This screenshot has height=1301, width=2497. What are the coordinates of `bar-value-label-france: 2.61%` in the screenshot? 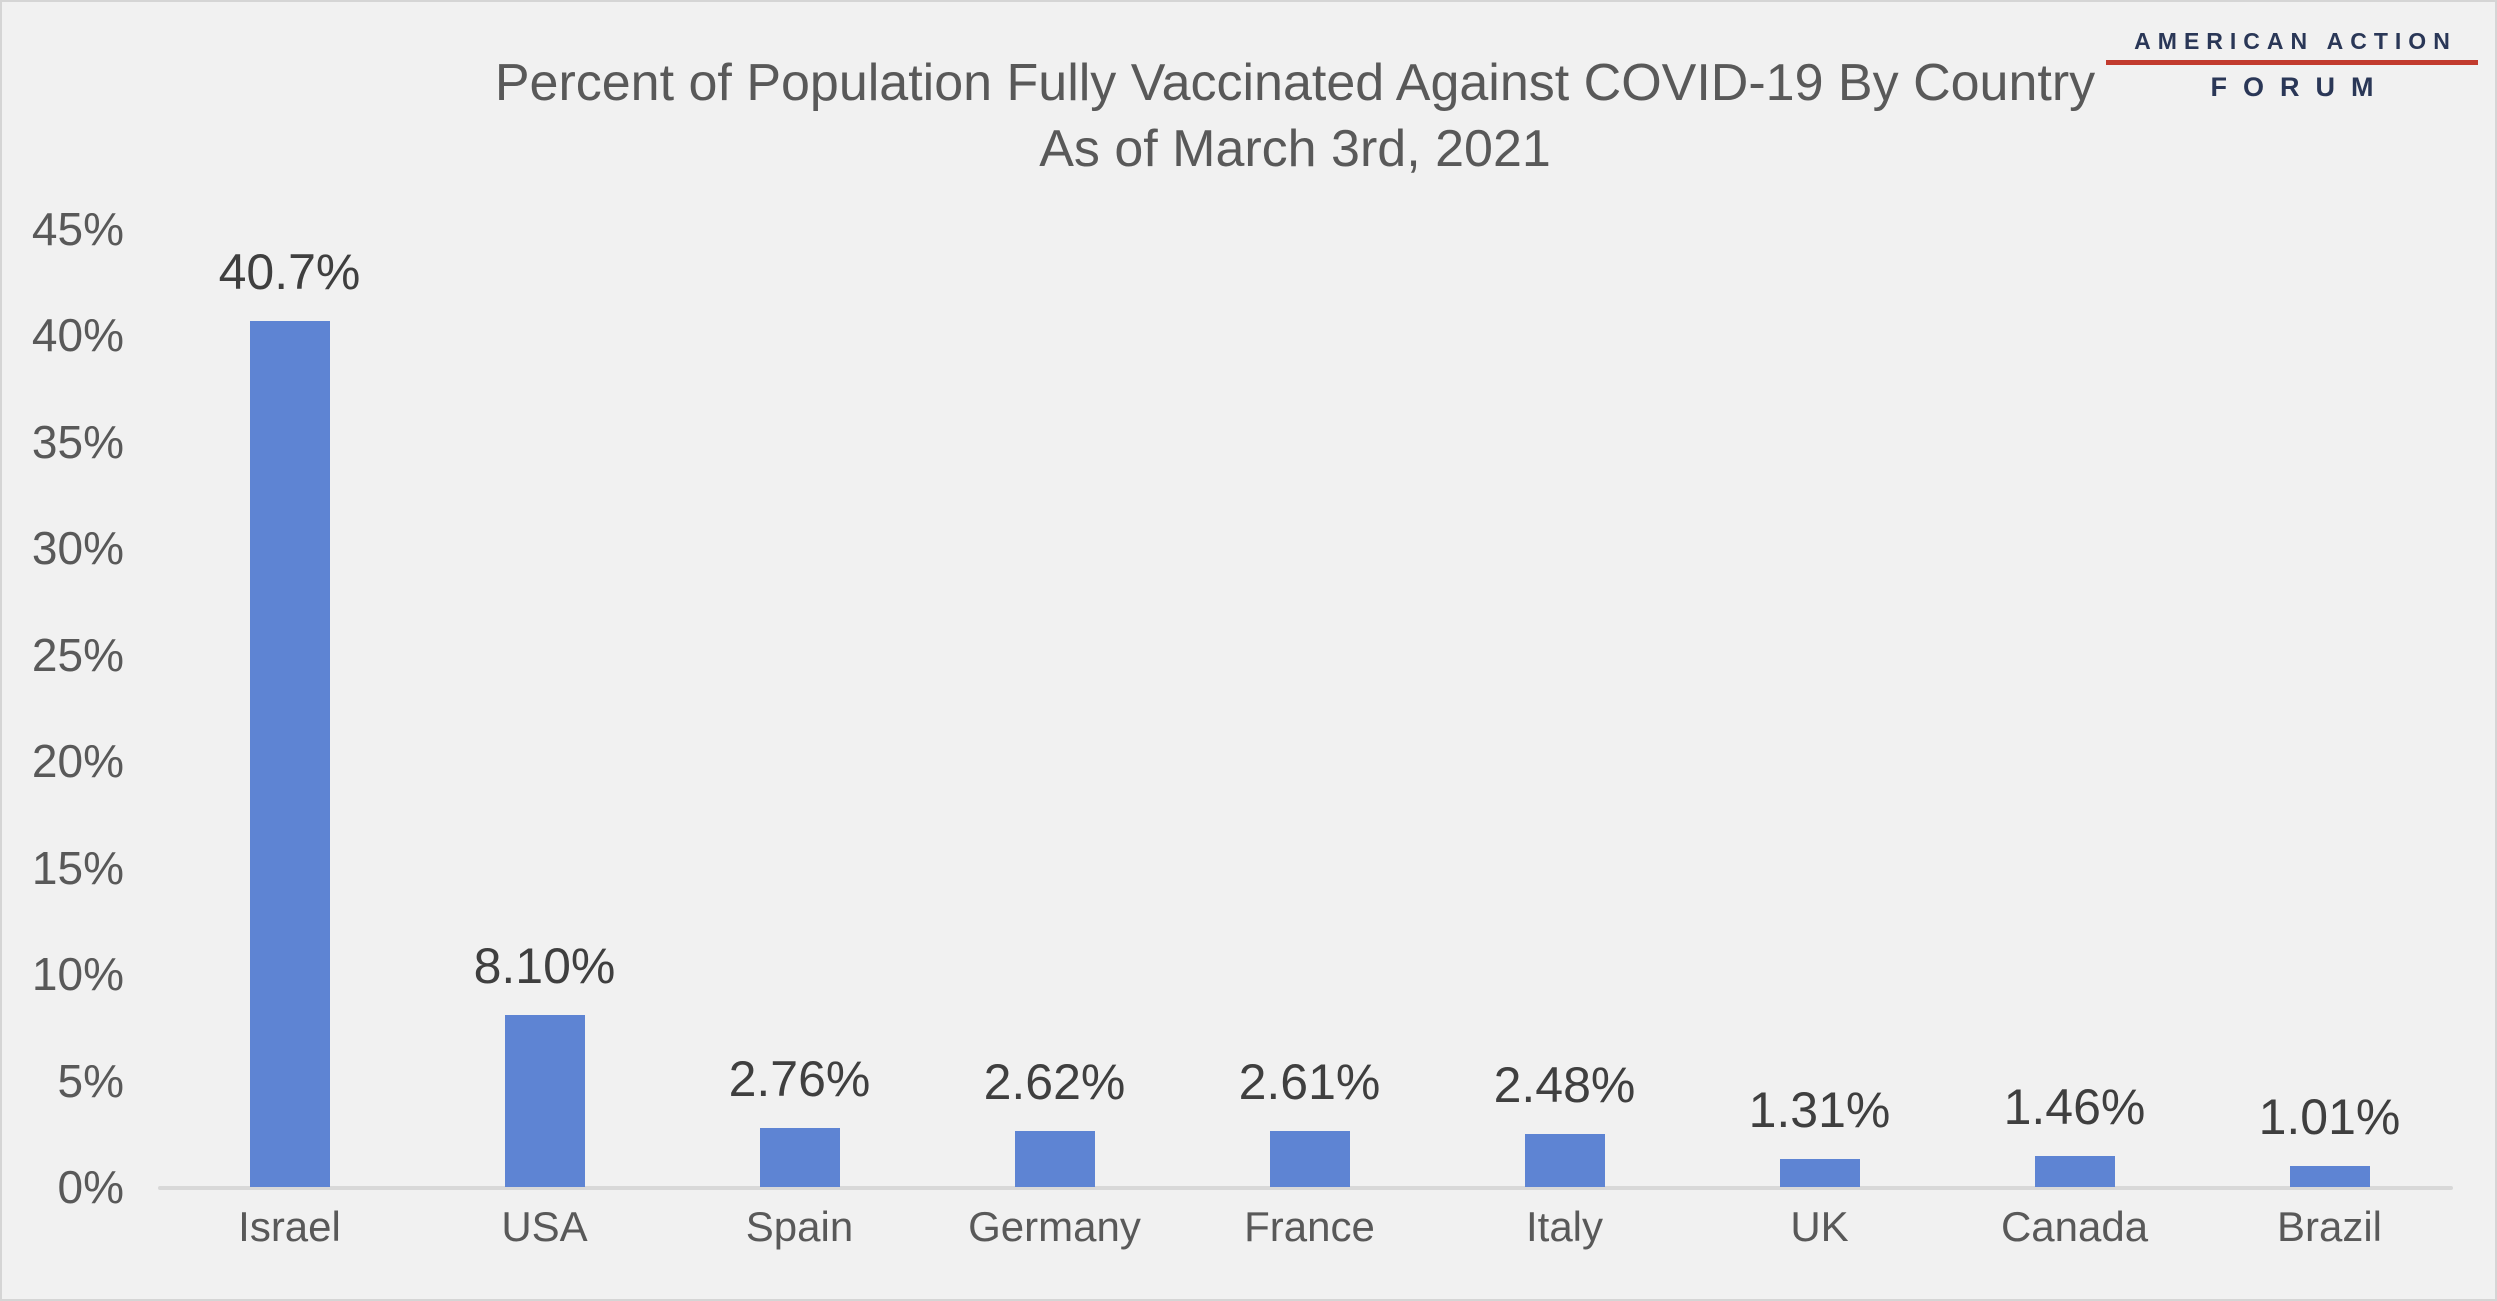 It's located at (1309, 1082).